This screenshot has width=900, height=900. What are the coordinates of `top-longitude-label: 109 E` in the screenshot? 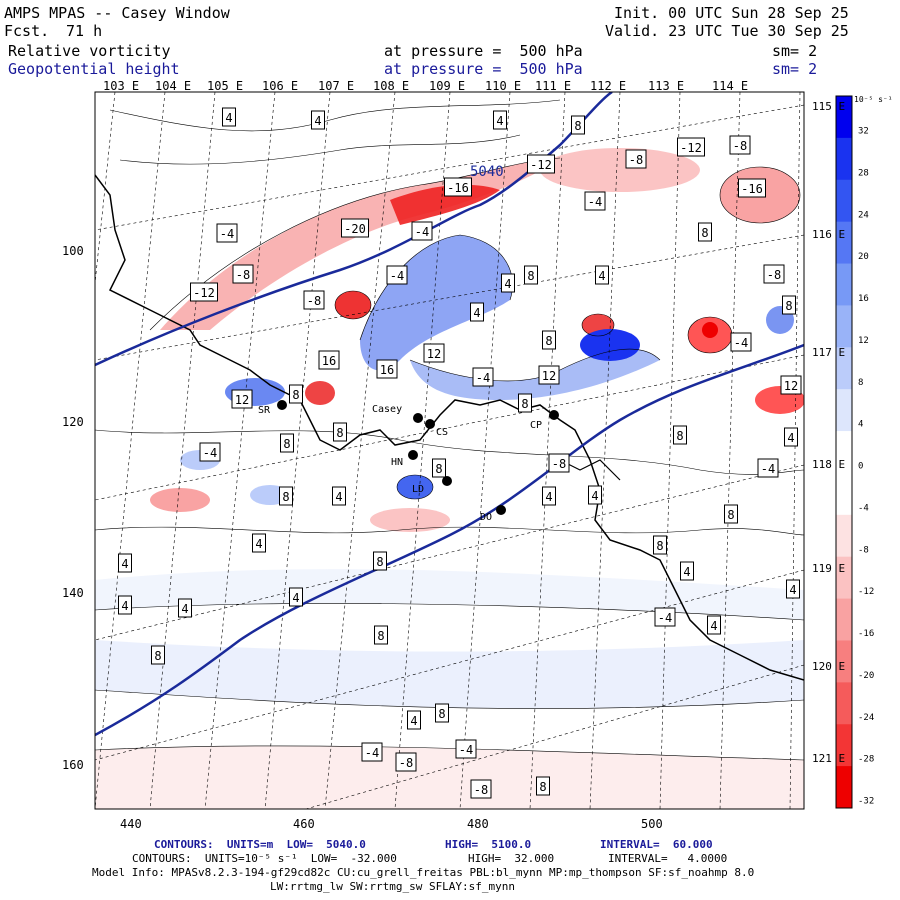 It's located at (447, 86).